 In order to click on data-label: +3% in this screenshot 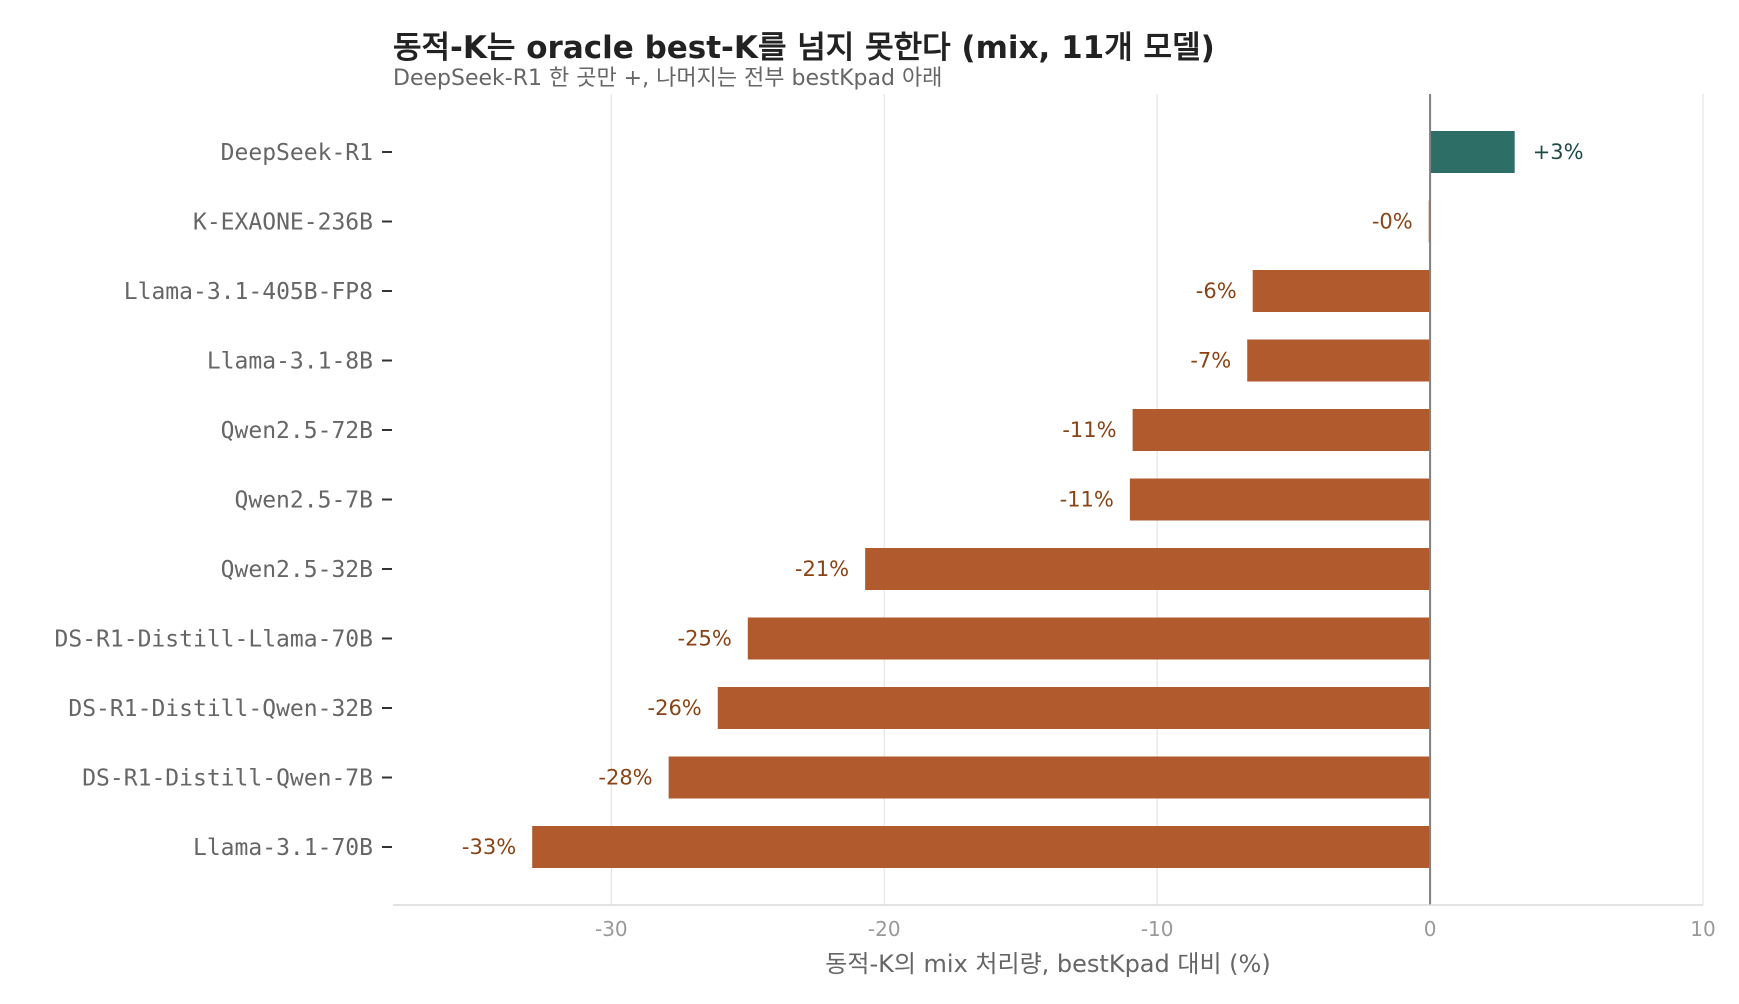, I will do `click(1558, 152)`.